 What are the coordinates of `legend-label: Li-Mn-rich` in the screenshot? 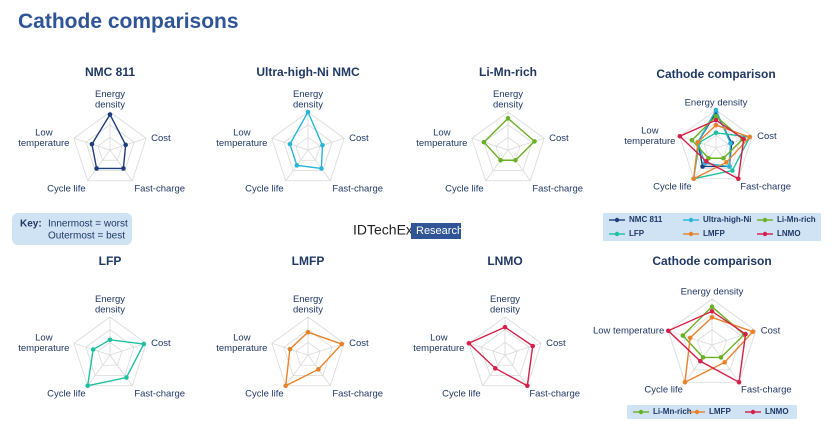 It's located at (672, 411).